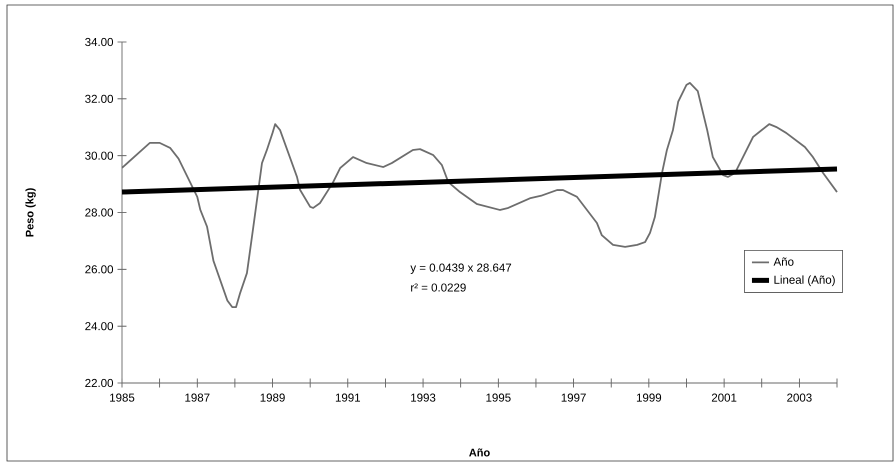 Image resolution: width=896 pixels, height=466 pixels. I want to click on x-tick-label: 1997, so click(574, 398).